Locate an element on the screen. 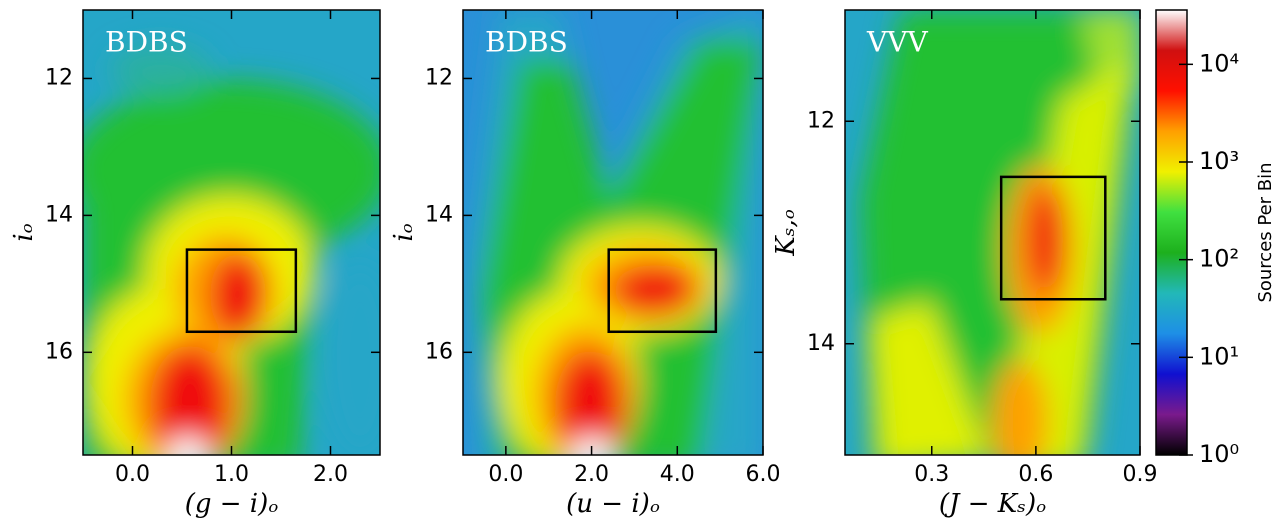 This screenshot has height=524, width=1286. colorbar-tick-label: 10¹ is located at coordinates (1219, 356).